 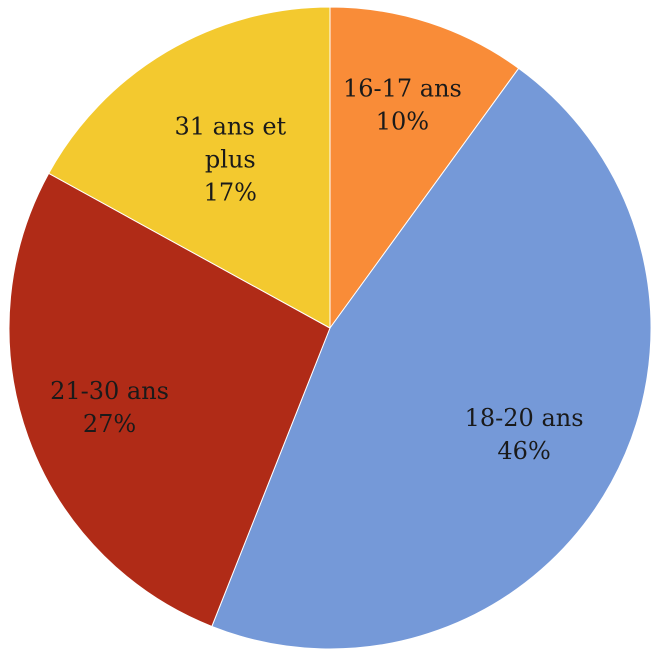 I want to click on slice-label-2: 21-30 ans 27%, so click(x=109, y=407).